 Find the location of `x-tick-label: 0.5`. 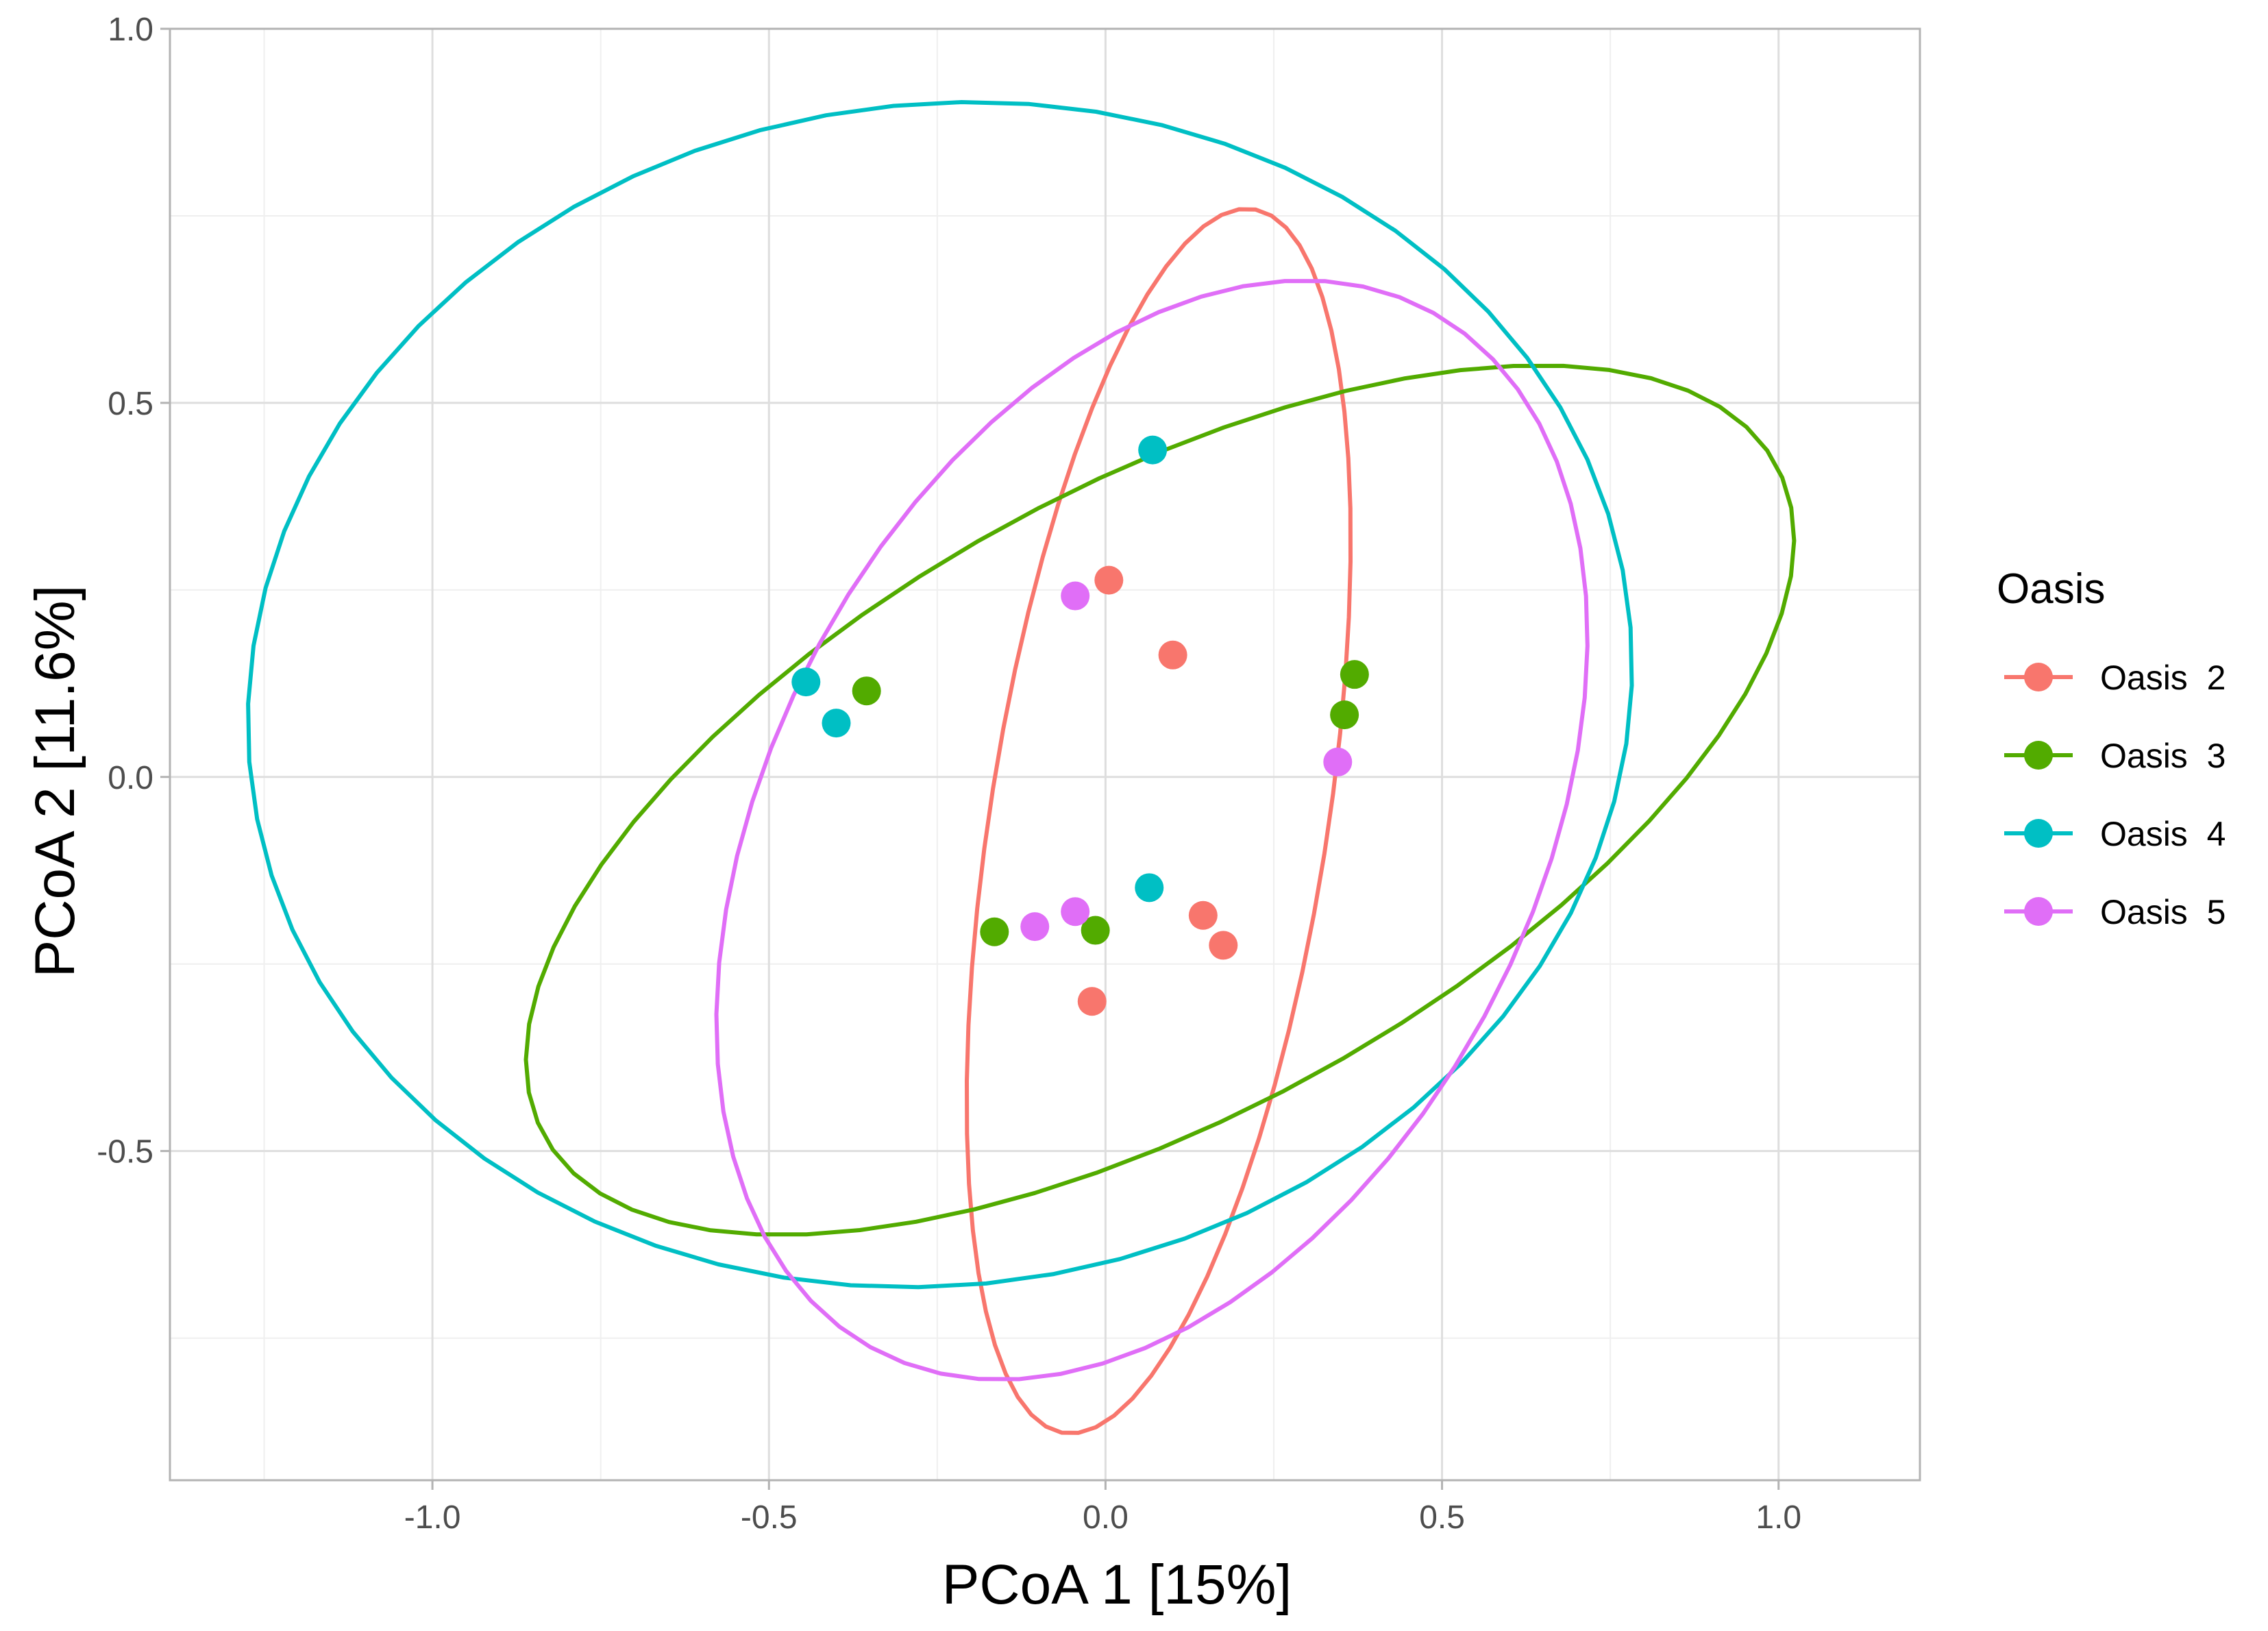

x-tick-label: 0.5 is located at coordinates (1442, 1517).